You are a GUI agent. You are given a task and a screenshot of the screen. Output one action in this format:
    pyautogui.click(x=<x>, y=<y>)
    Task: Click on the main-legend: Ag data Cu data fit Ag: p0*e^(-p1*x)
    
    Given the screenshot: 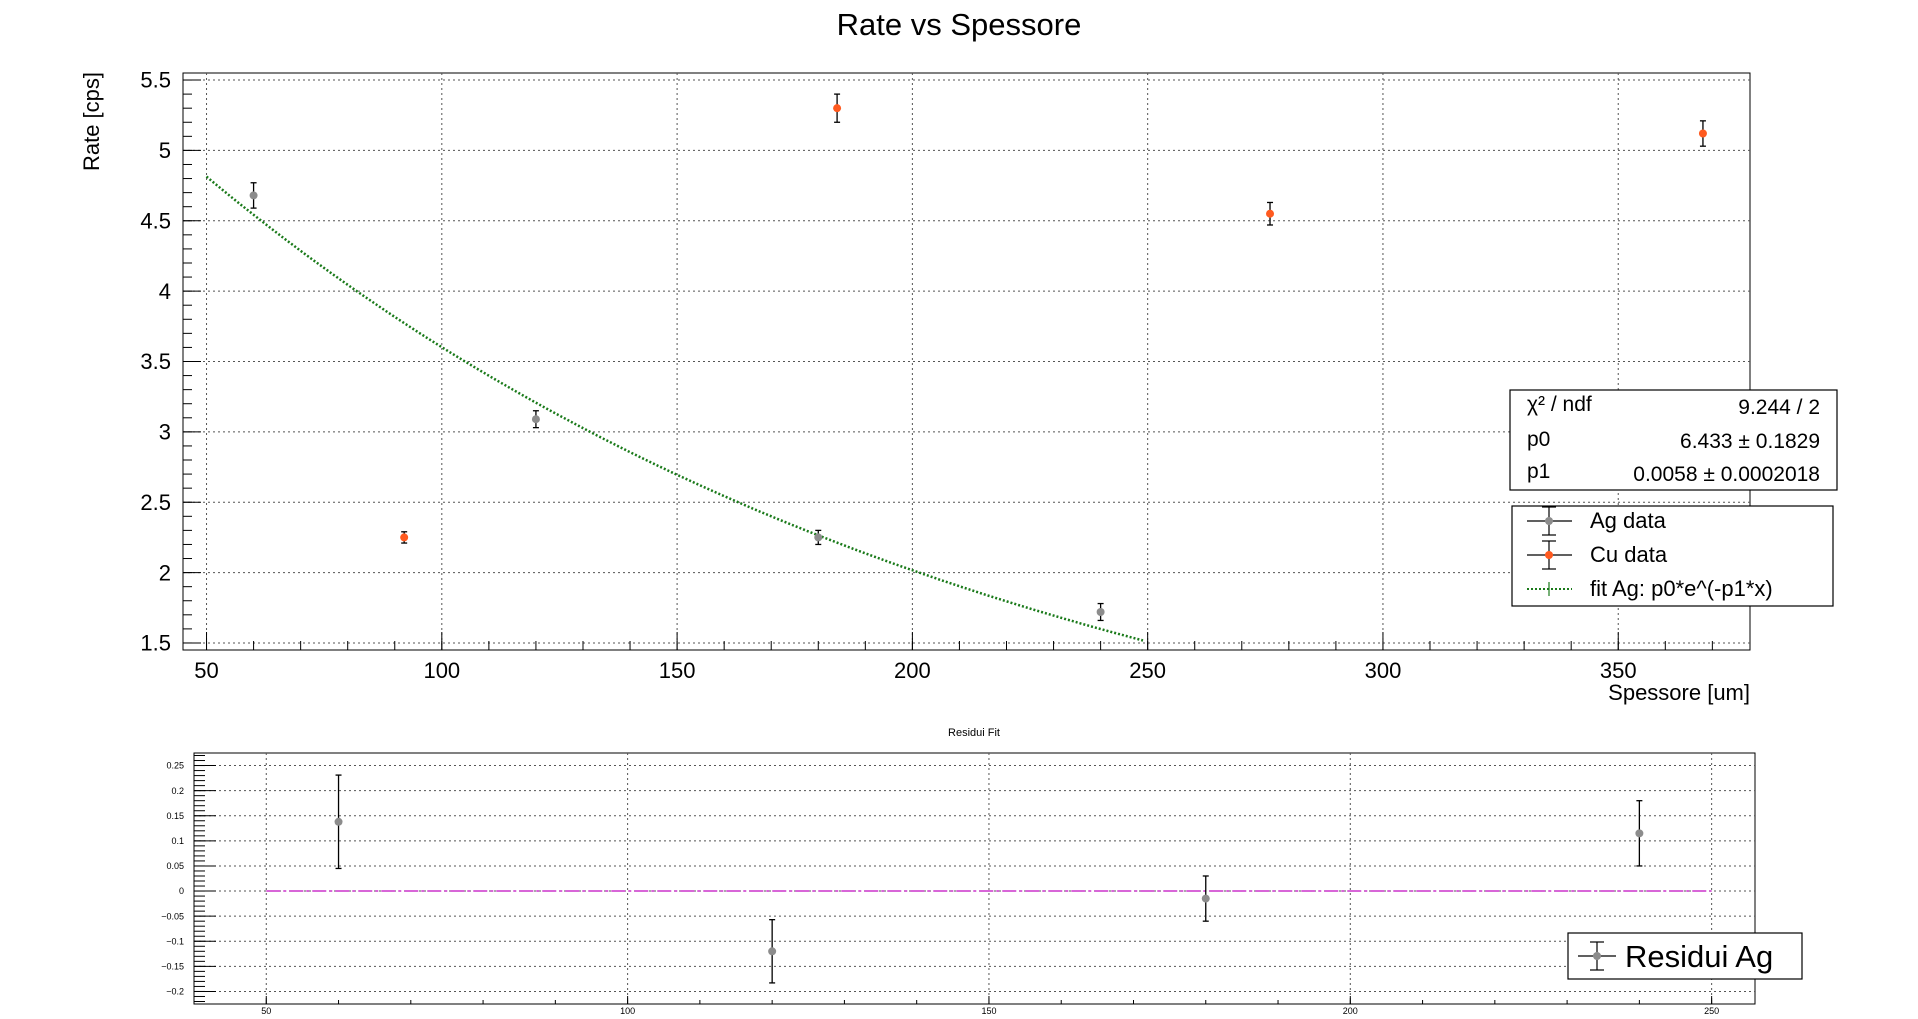 What is the action you would take?
    pyautogui.click(x=1672, y=556)
    